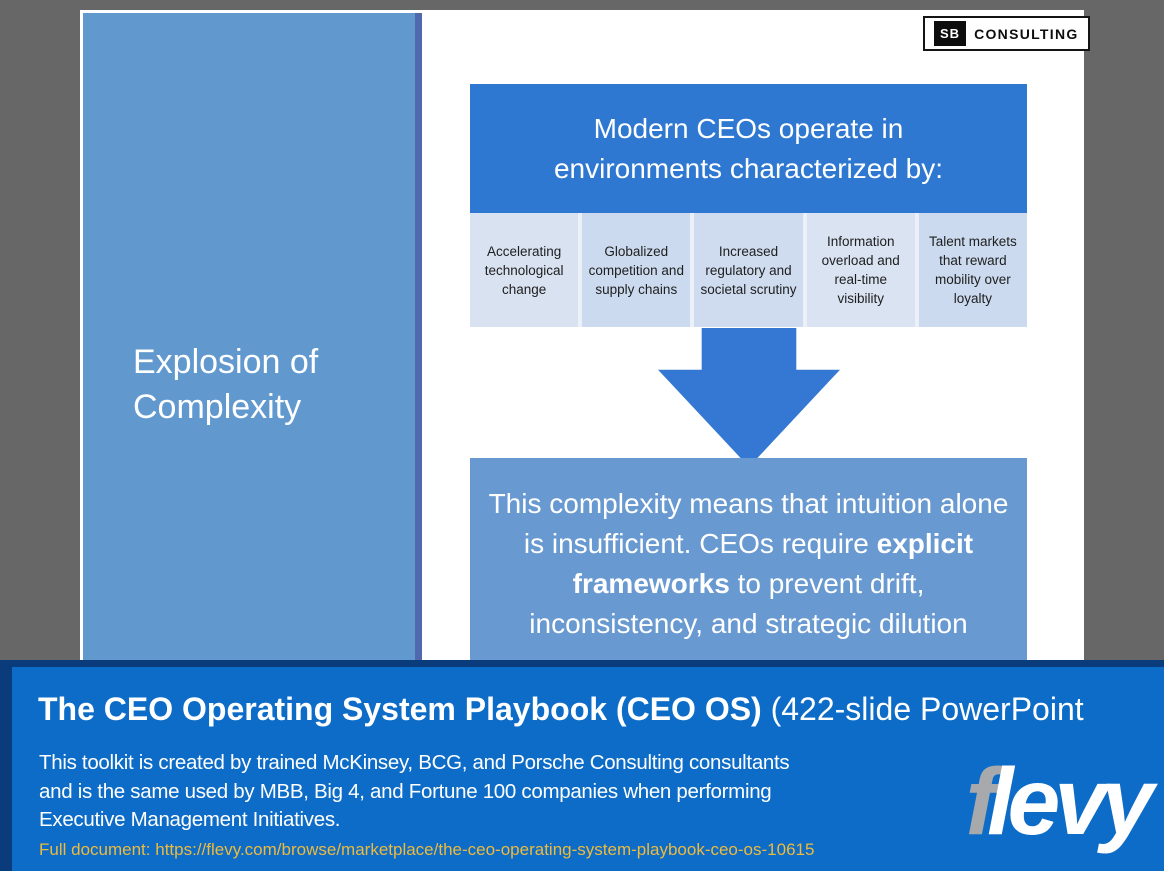  What do you see at coordinates (1070, 802) in the screenshot?
I see `flevy-logo-levy: levy` at bounding box center [1070, 802].